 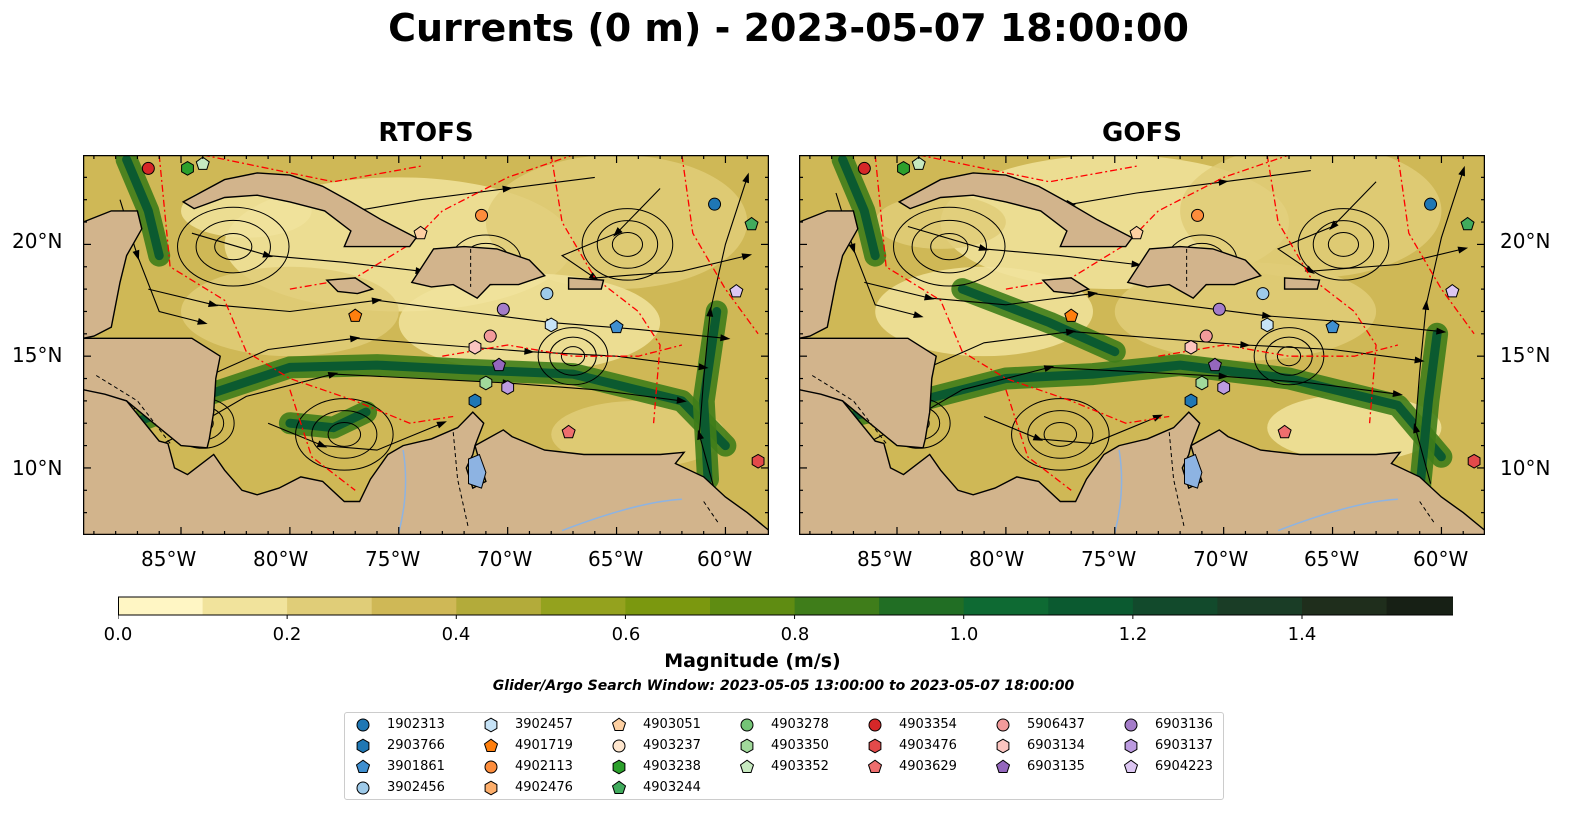 What do you see at coordinates (118, 634) in the screenshot?
I see `colorbar-tick-label: 0.0` at bounding box center [118, 634].